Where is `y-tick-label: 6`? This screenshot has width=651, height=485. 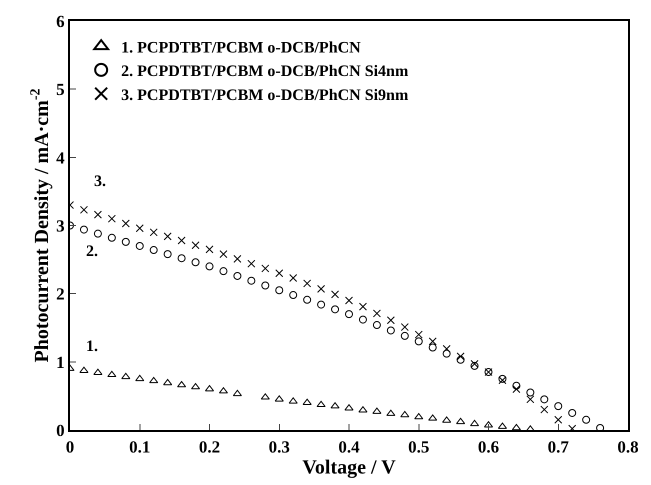
y-tick-label: 6 is located at coordinates (60, 21).